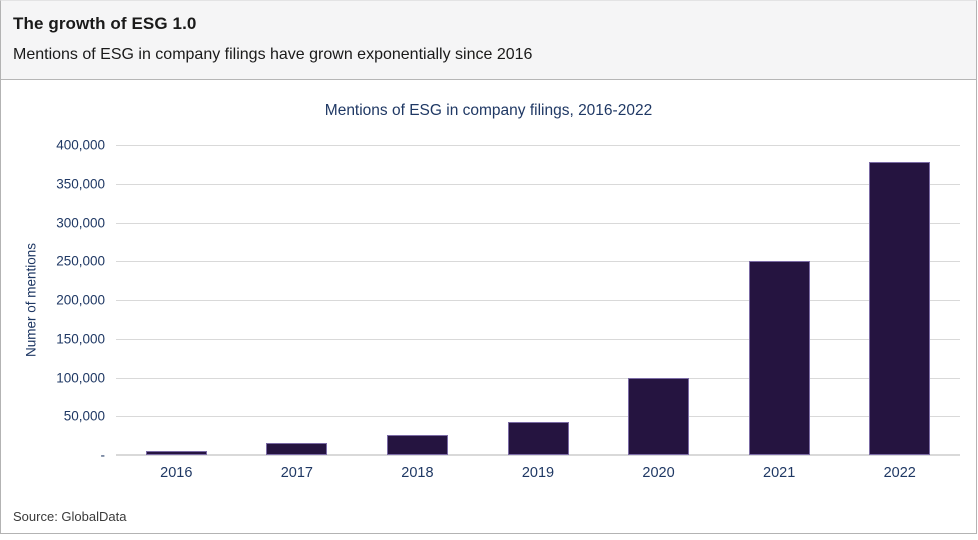 This screenshot has height=540, width=978. What do you see at coordinates (900, 308) in the screenshot?
I see `bar-2022` at bounding box center [900, 308].